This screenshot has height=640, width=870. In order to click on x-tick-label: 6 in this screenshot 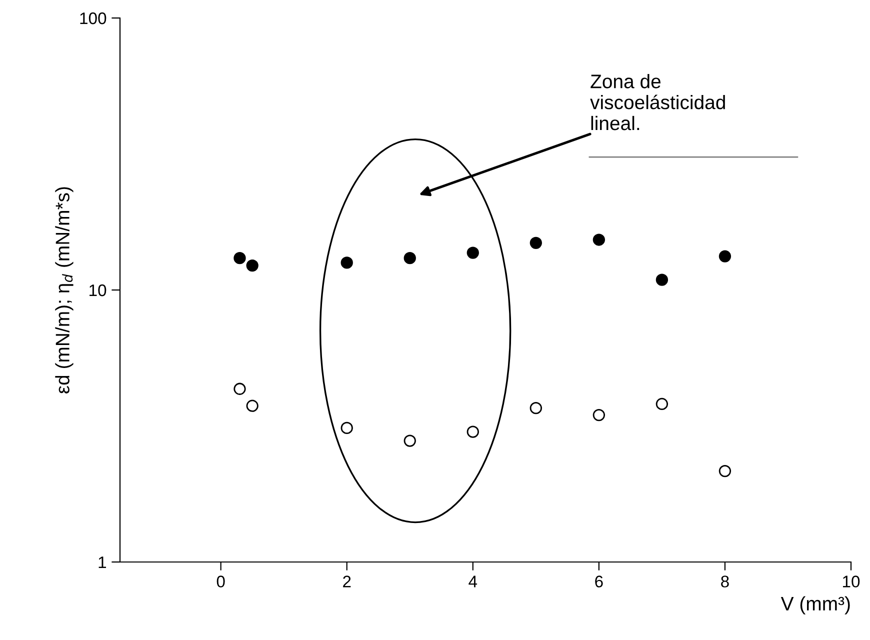, I will do `click(599, 582)`.